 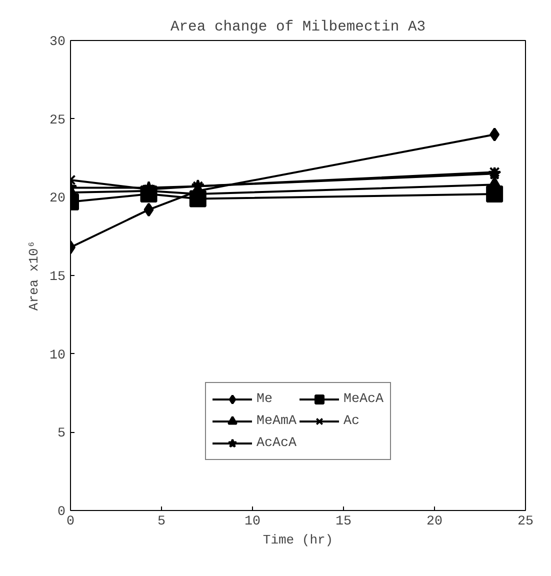 I want to click on y-axis-title: Area x10⁶, so click(x=34, y=275).